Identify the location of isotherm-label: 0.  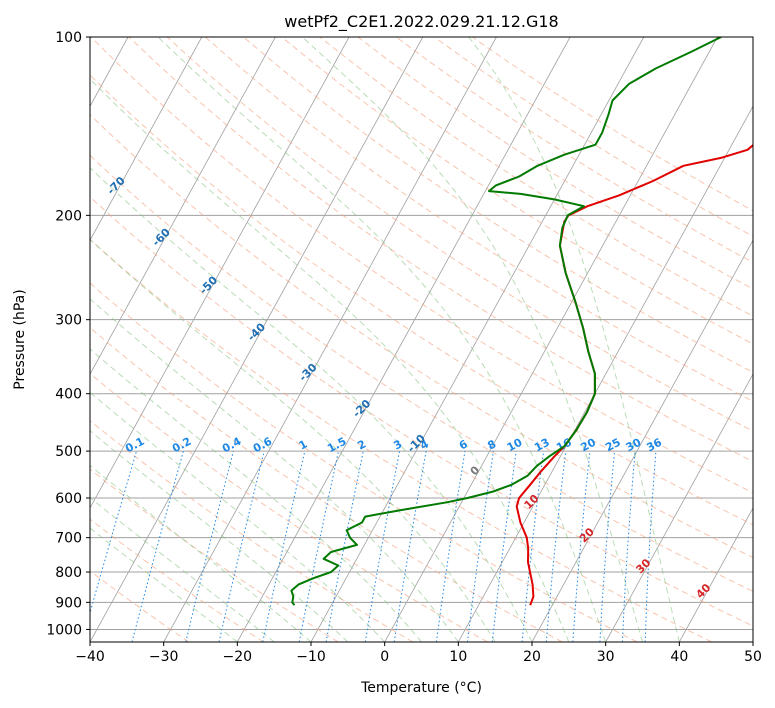
(475, 470).